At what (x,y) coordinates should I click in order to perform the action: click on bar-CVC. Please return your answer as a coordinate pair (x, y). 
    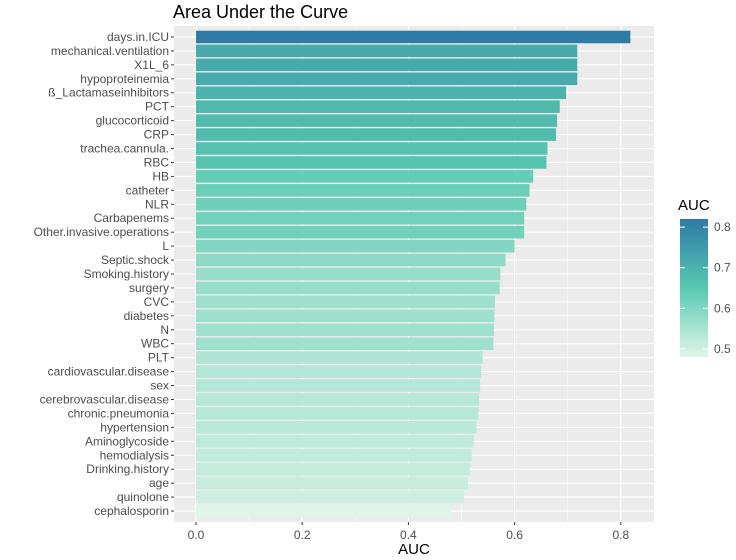
    Looking at the image, I should click on (345, 302).